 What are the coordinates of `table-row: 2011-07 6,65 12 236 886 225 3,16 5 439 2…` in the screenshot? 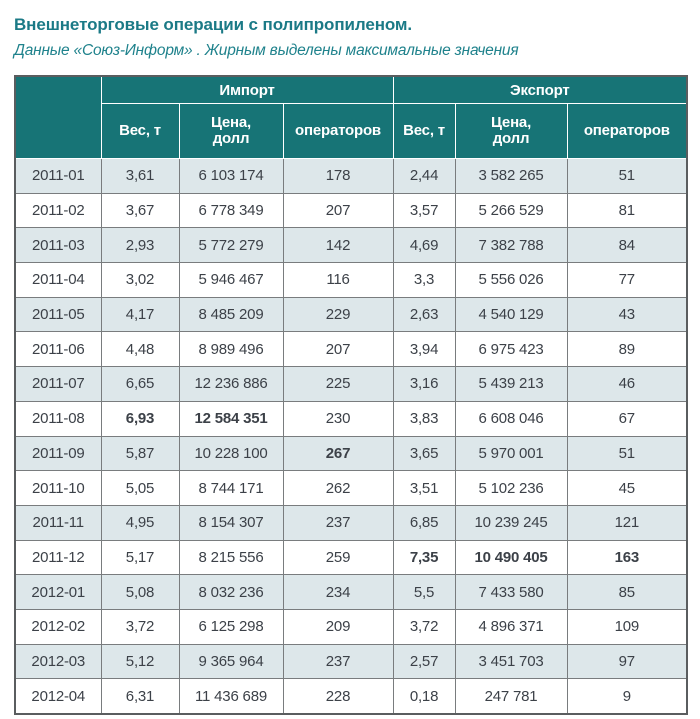 It's located at (351, 384).